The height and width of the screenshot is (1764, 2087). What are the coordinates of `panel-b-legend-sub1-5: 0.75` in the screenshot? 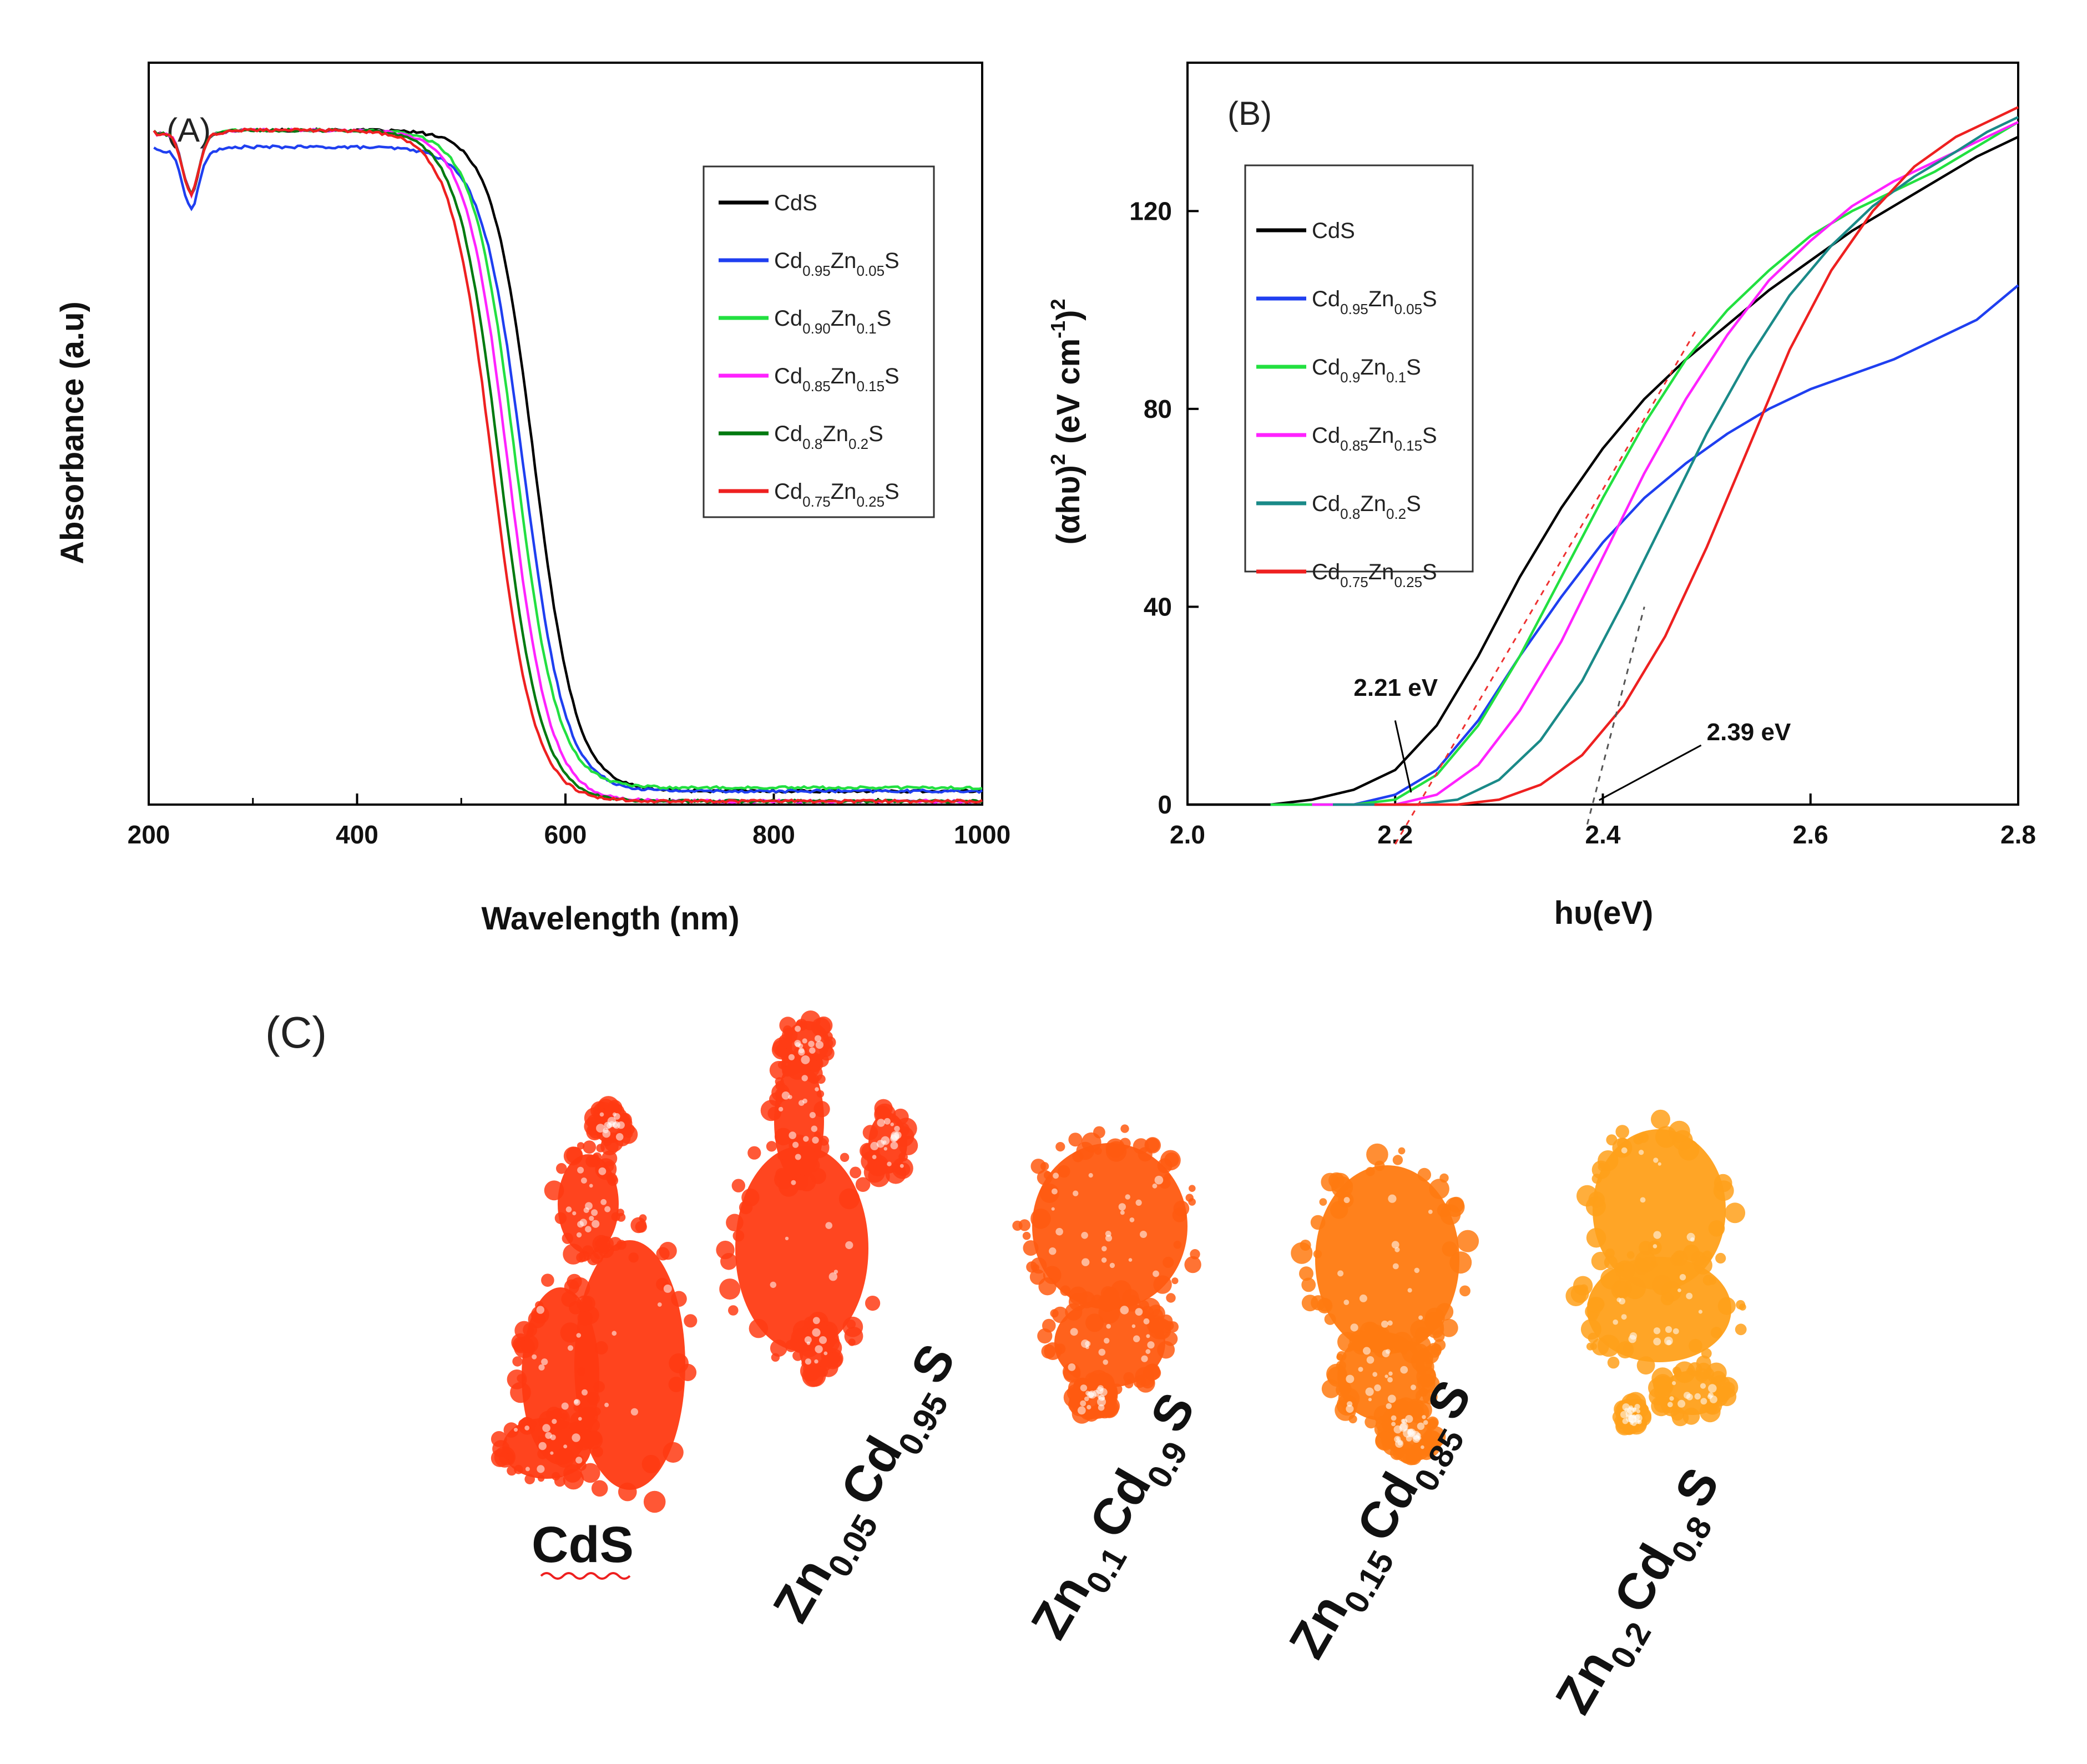 It's located at (1354, 582).